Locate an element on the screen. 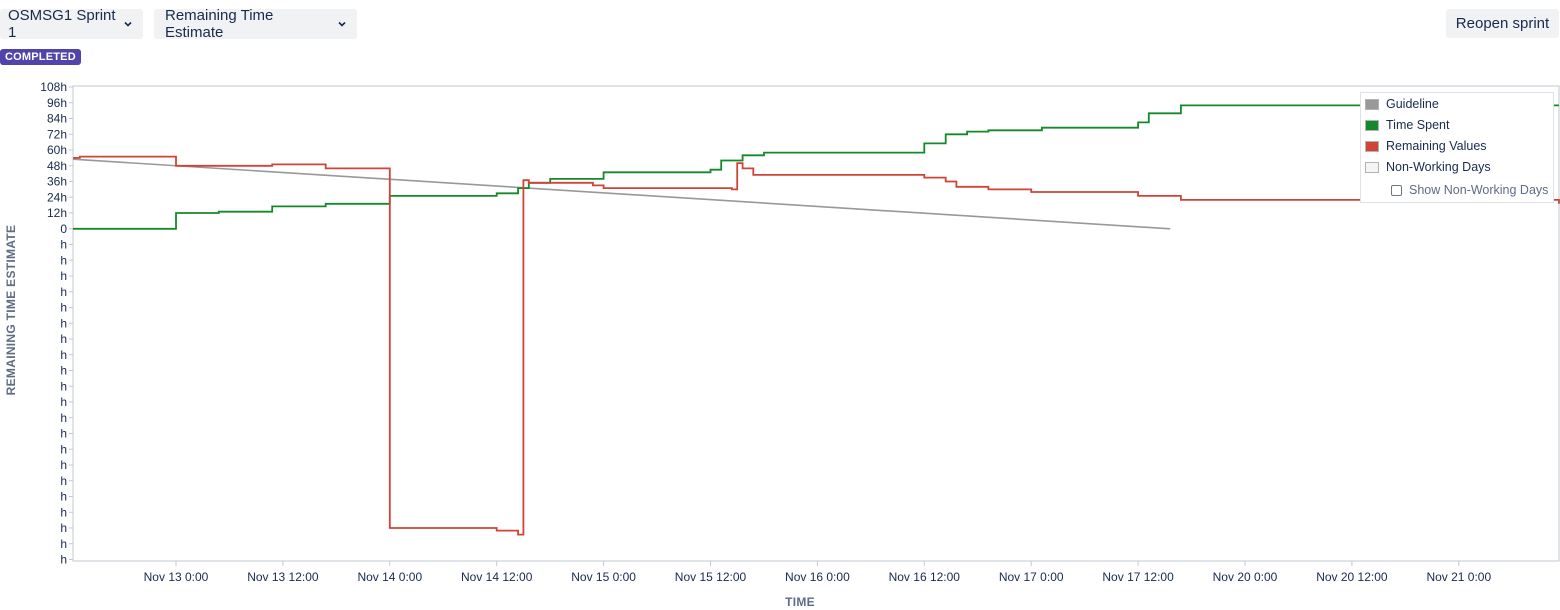  x-tick-label: Nov 20 0:00 is located at coordinates (1245, 577).